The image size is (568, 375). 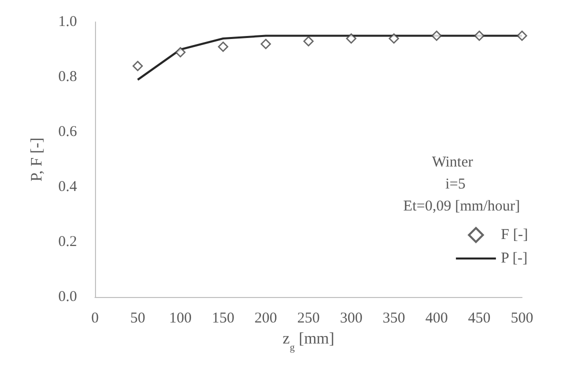 I want to click on legend-label: P [-], so click(x=514, y=258).